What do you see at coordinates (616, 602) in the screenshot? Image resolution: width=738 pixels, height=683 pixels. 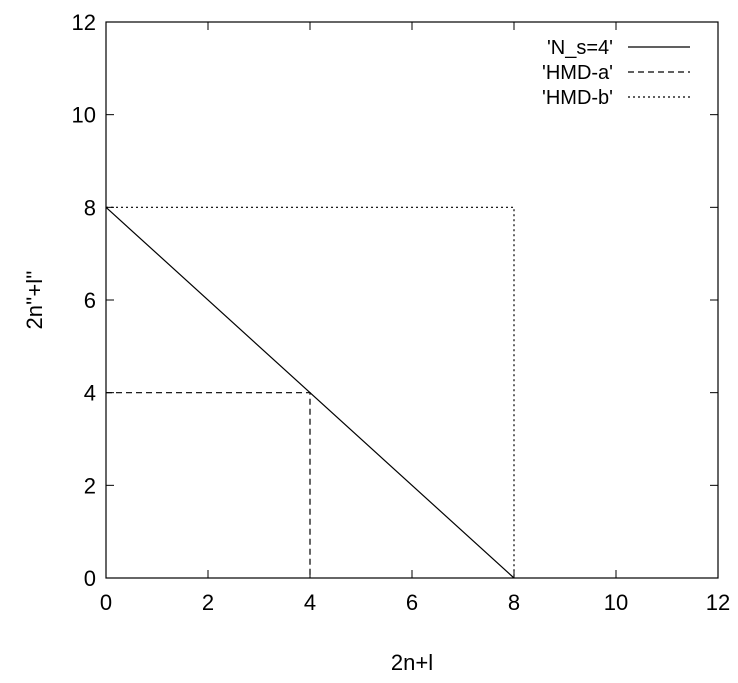 I see `x-tick-label: 10` at bounding box center [616, 602].